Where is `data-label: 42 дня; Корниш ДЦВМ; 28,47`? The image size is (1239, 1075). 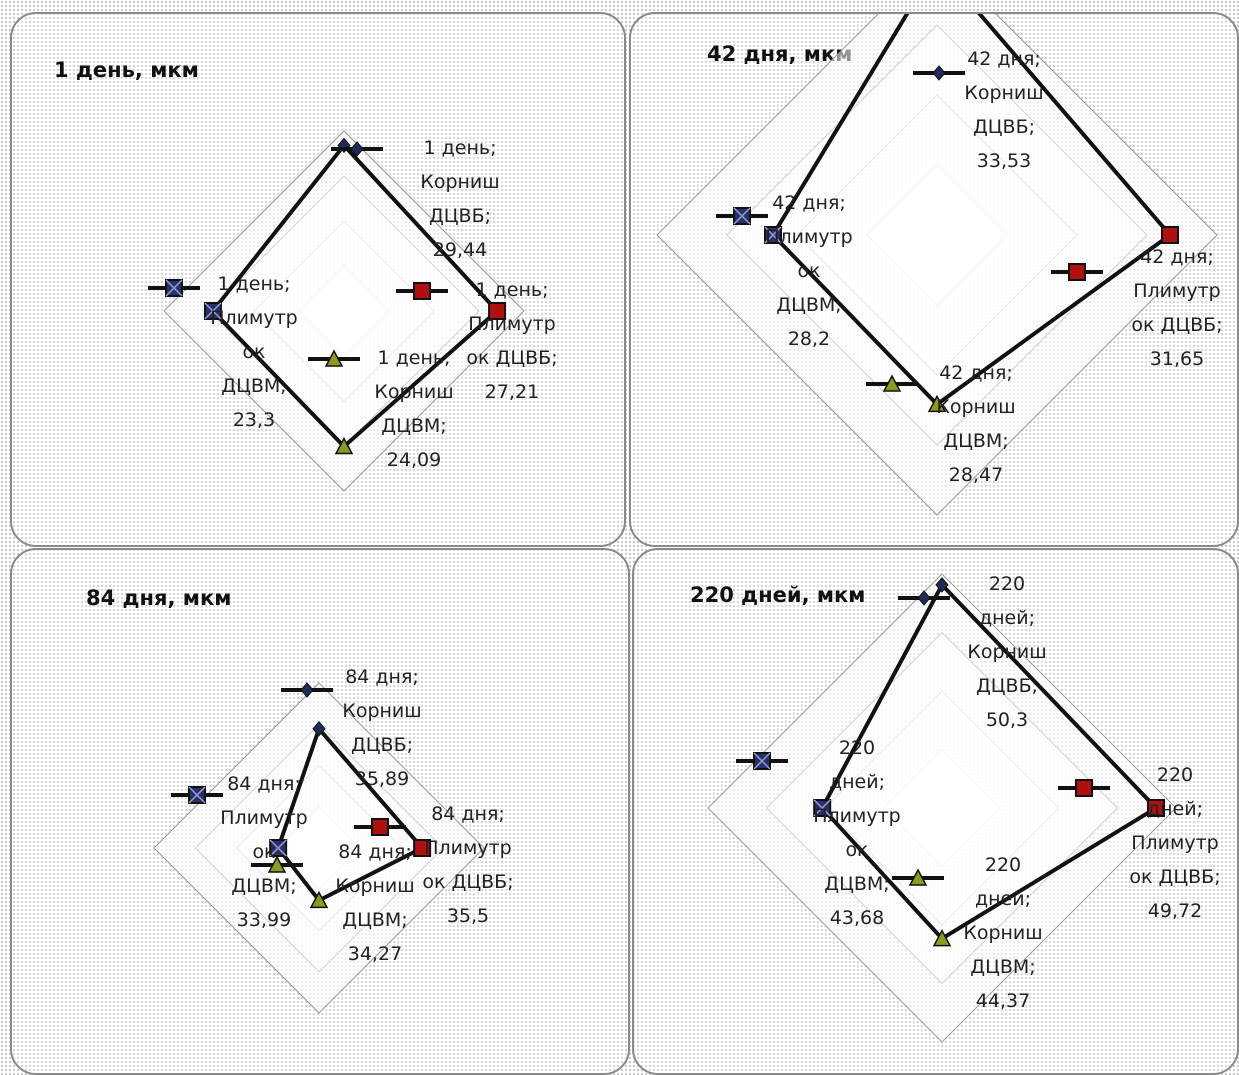
data-label: 42 дня; Корниш ДЦВМ; 28,47 is located at coordinates (975, 424).